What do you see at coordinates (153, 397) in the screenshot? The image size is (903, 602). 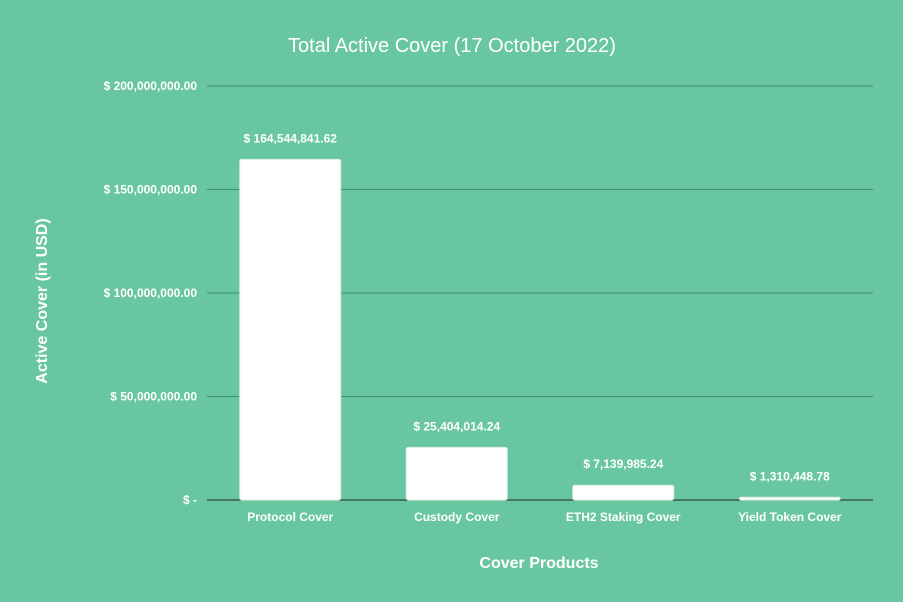 I see `y-tick-label: $ 50,000,000.00` at bounding box center [153, 397].